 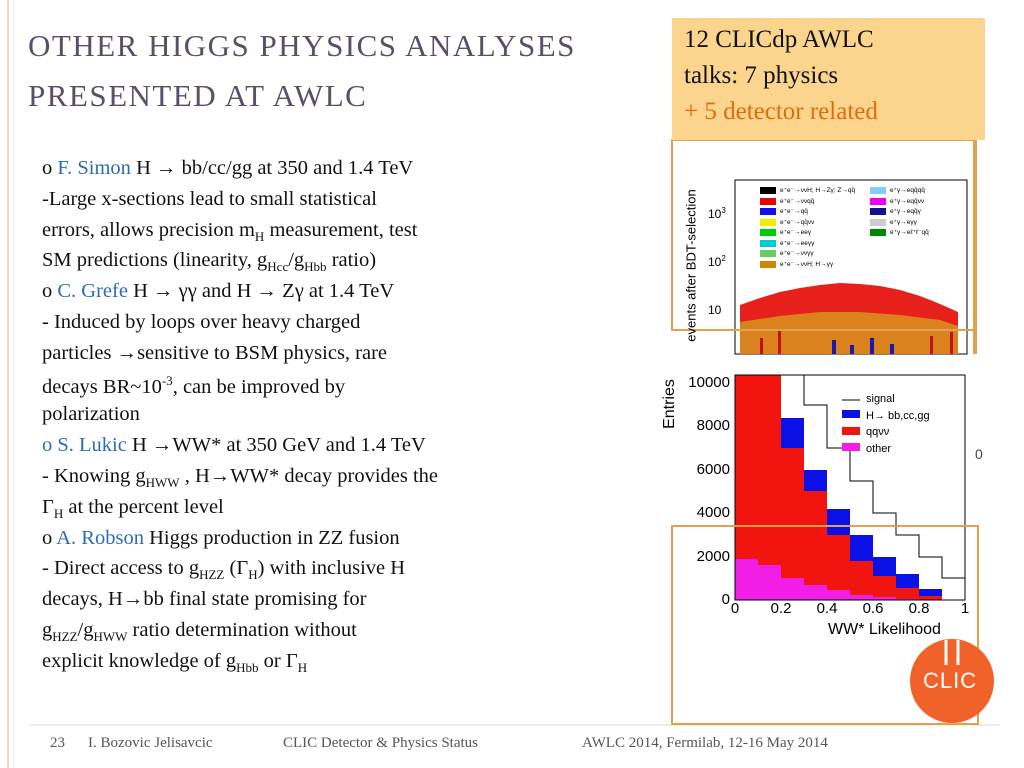 What do you see at coordinates (351, 260) in the screenshot?
I see `text-run: ratio)` at bounding box center [351, 260].